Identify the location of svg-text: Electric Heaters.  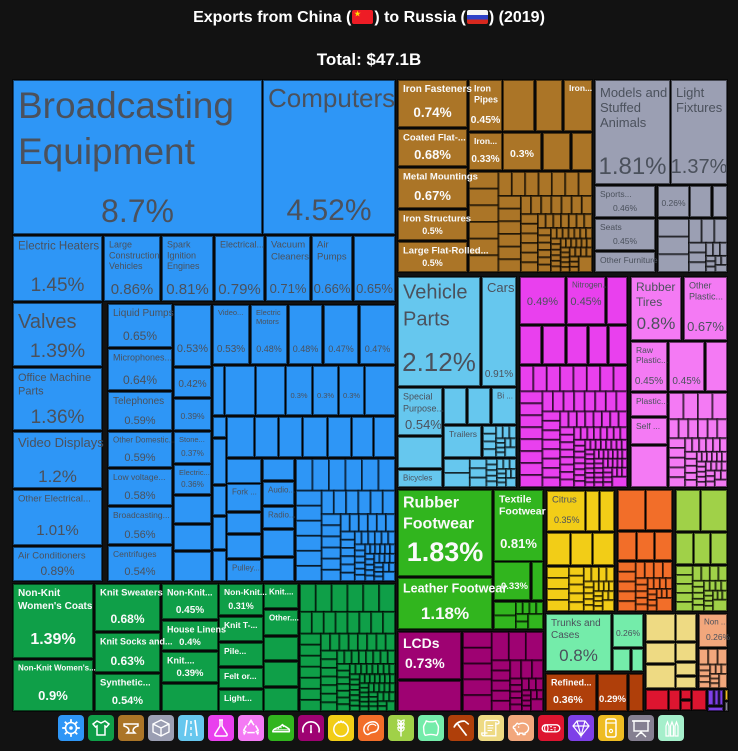
(58, 247).